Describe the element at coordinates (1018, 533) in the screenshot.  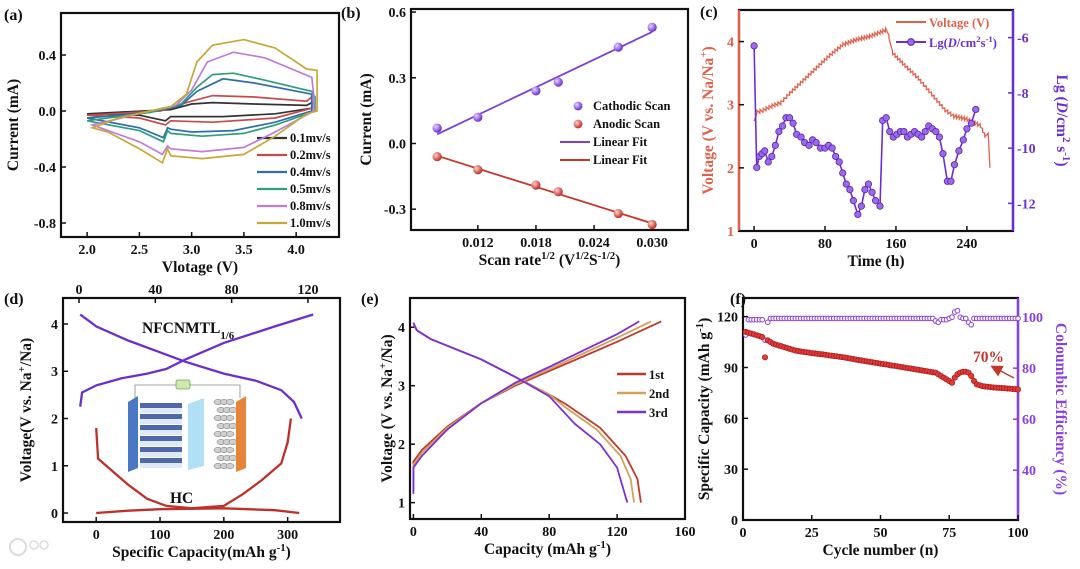
I see `x-tick-label: 100` at that location.